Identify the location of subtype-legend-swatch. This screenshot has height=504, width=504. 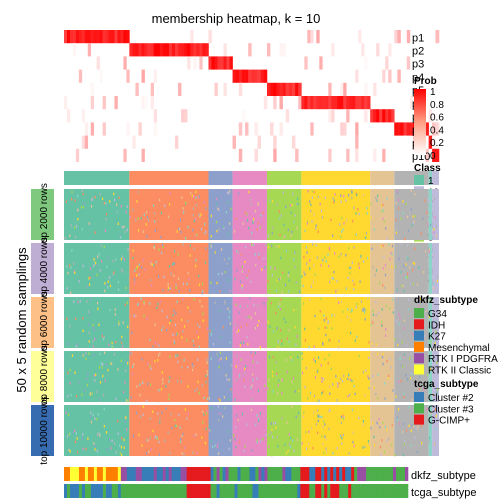
(419, 419).